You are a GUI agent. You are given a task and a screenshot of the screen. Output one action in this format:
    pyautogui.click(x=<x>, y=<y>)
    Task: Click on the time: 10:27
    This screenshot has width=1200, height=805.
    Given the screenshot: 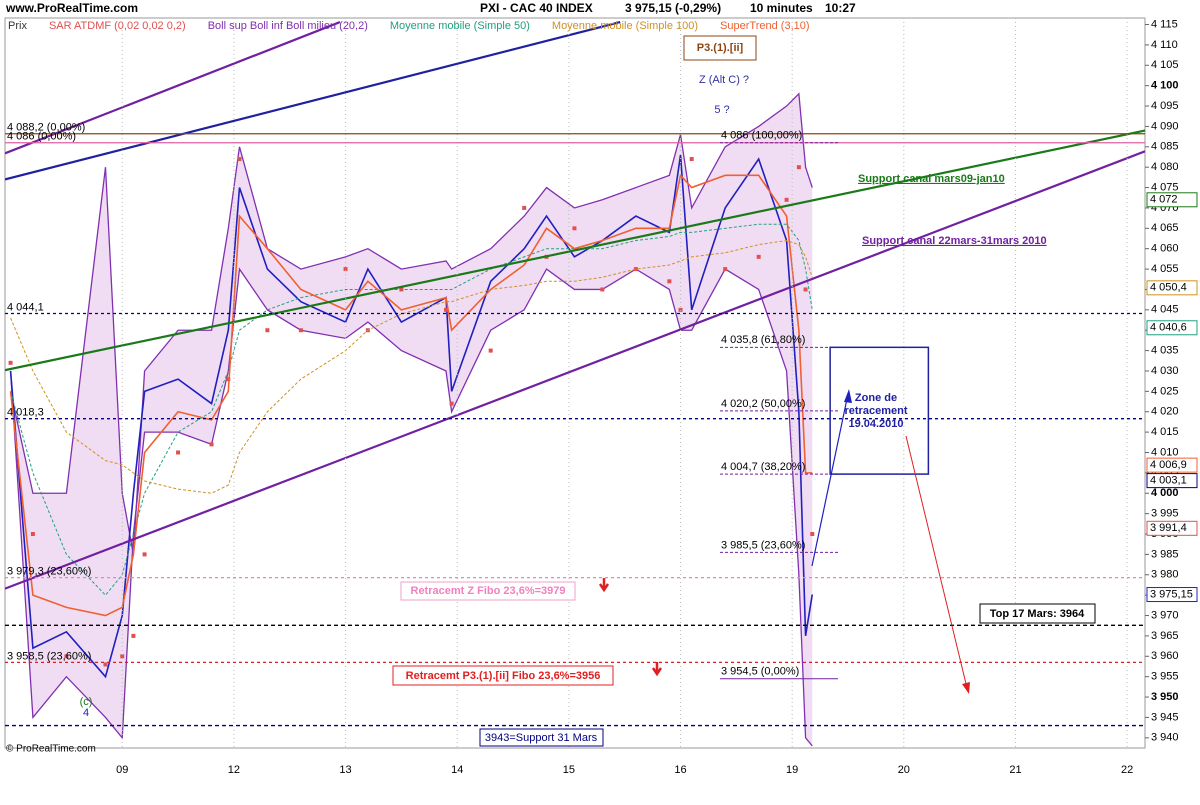 What is the action you would take?
    pyautogui.click(x=840, y=8)
    